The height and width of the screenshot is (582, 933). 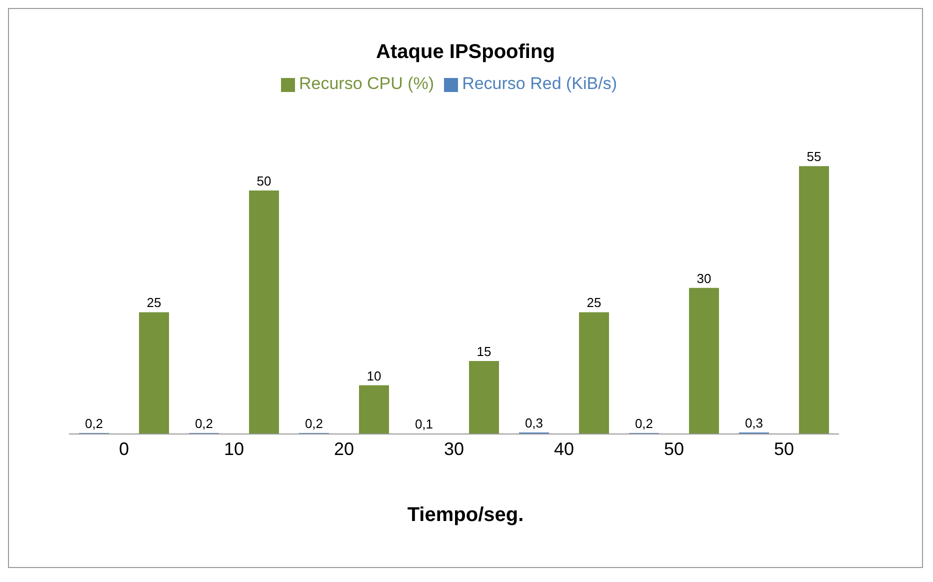 I want to click on x-tick-label: 40, so click(x=564, y=448).